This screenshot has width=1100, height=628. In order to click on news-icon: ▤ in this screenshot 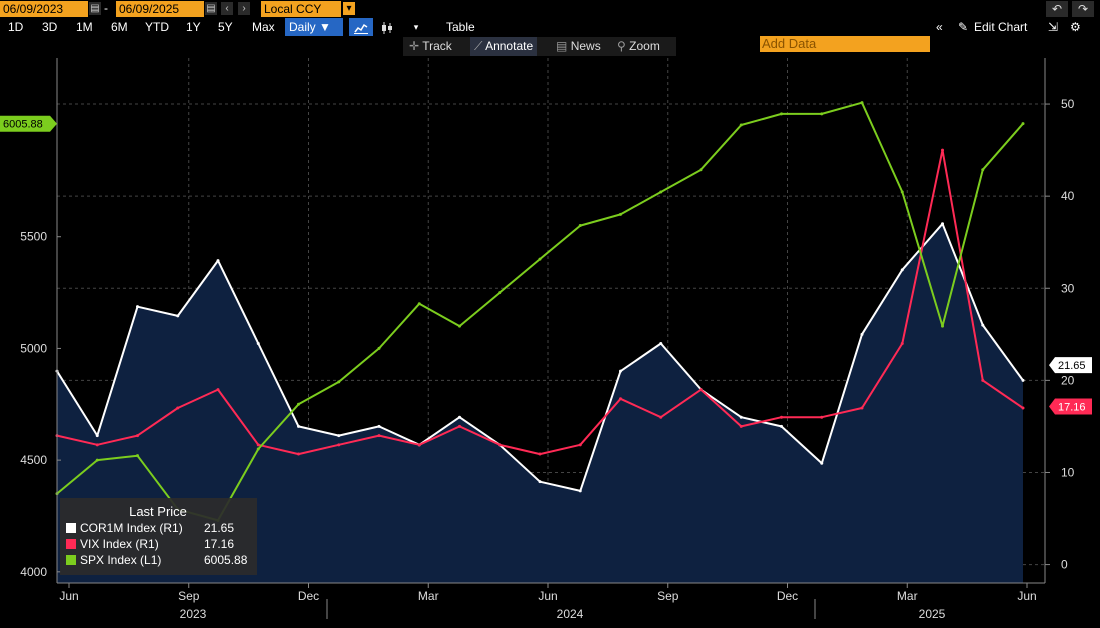, I will do `click(562, 46)`.